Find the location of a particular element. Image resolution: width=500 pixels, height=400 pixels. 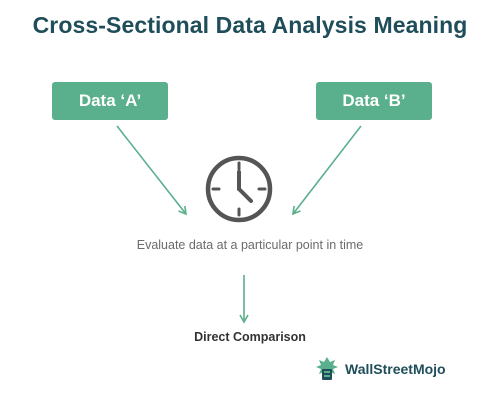

data-a-node: Data ‘A’ is located at coordinates (110, 101).